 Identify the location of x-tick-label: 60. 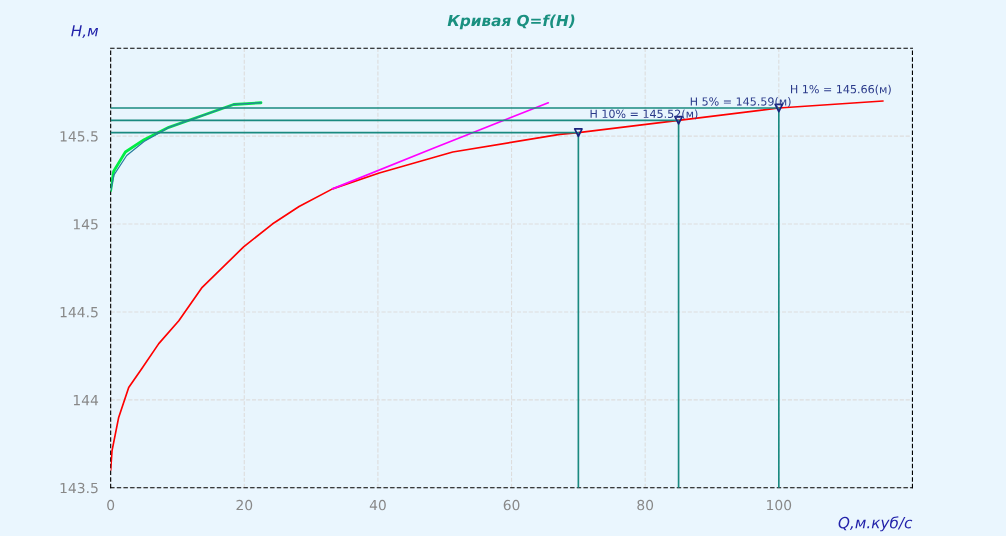
(511, 505).